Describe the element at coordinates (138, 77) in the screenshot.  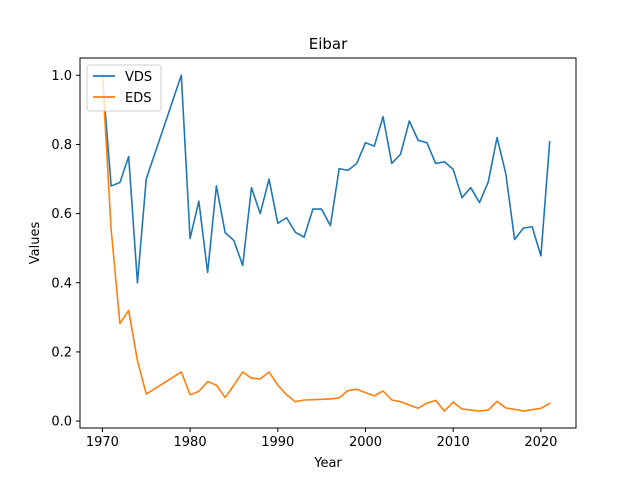
I see `legend-label-vds: VDS` at that location.